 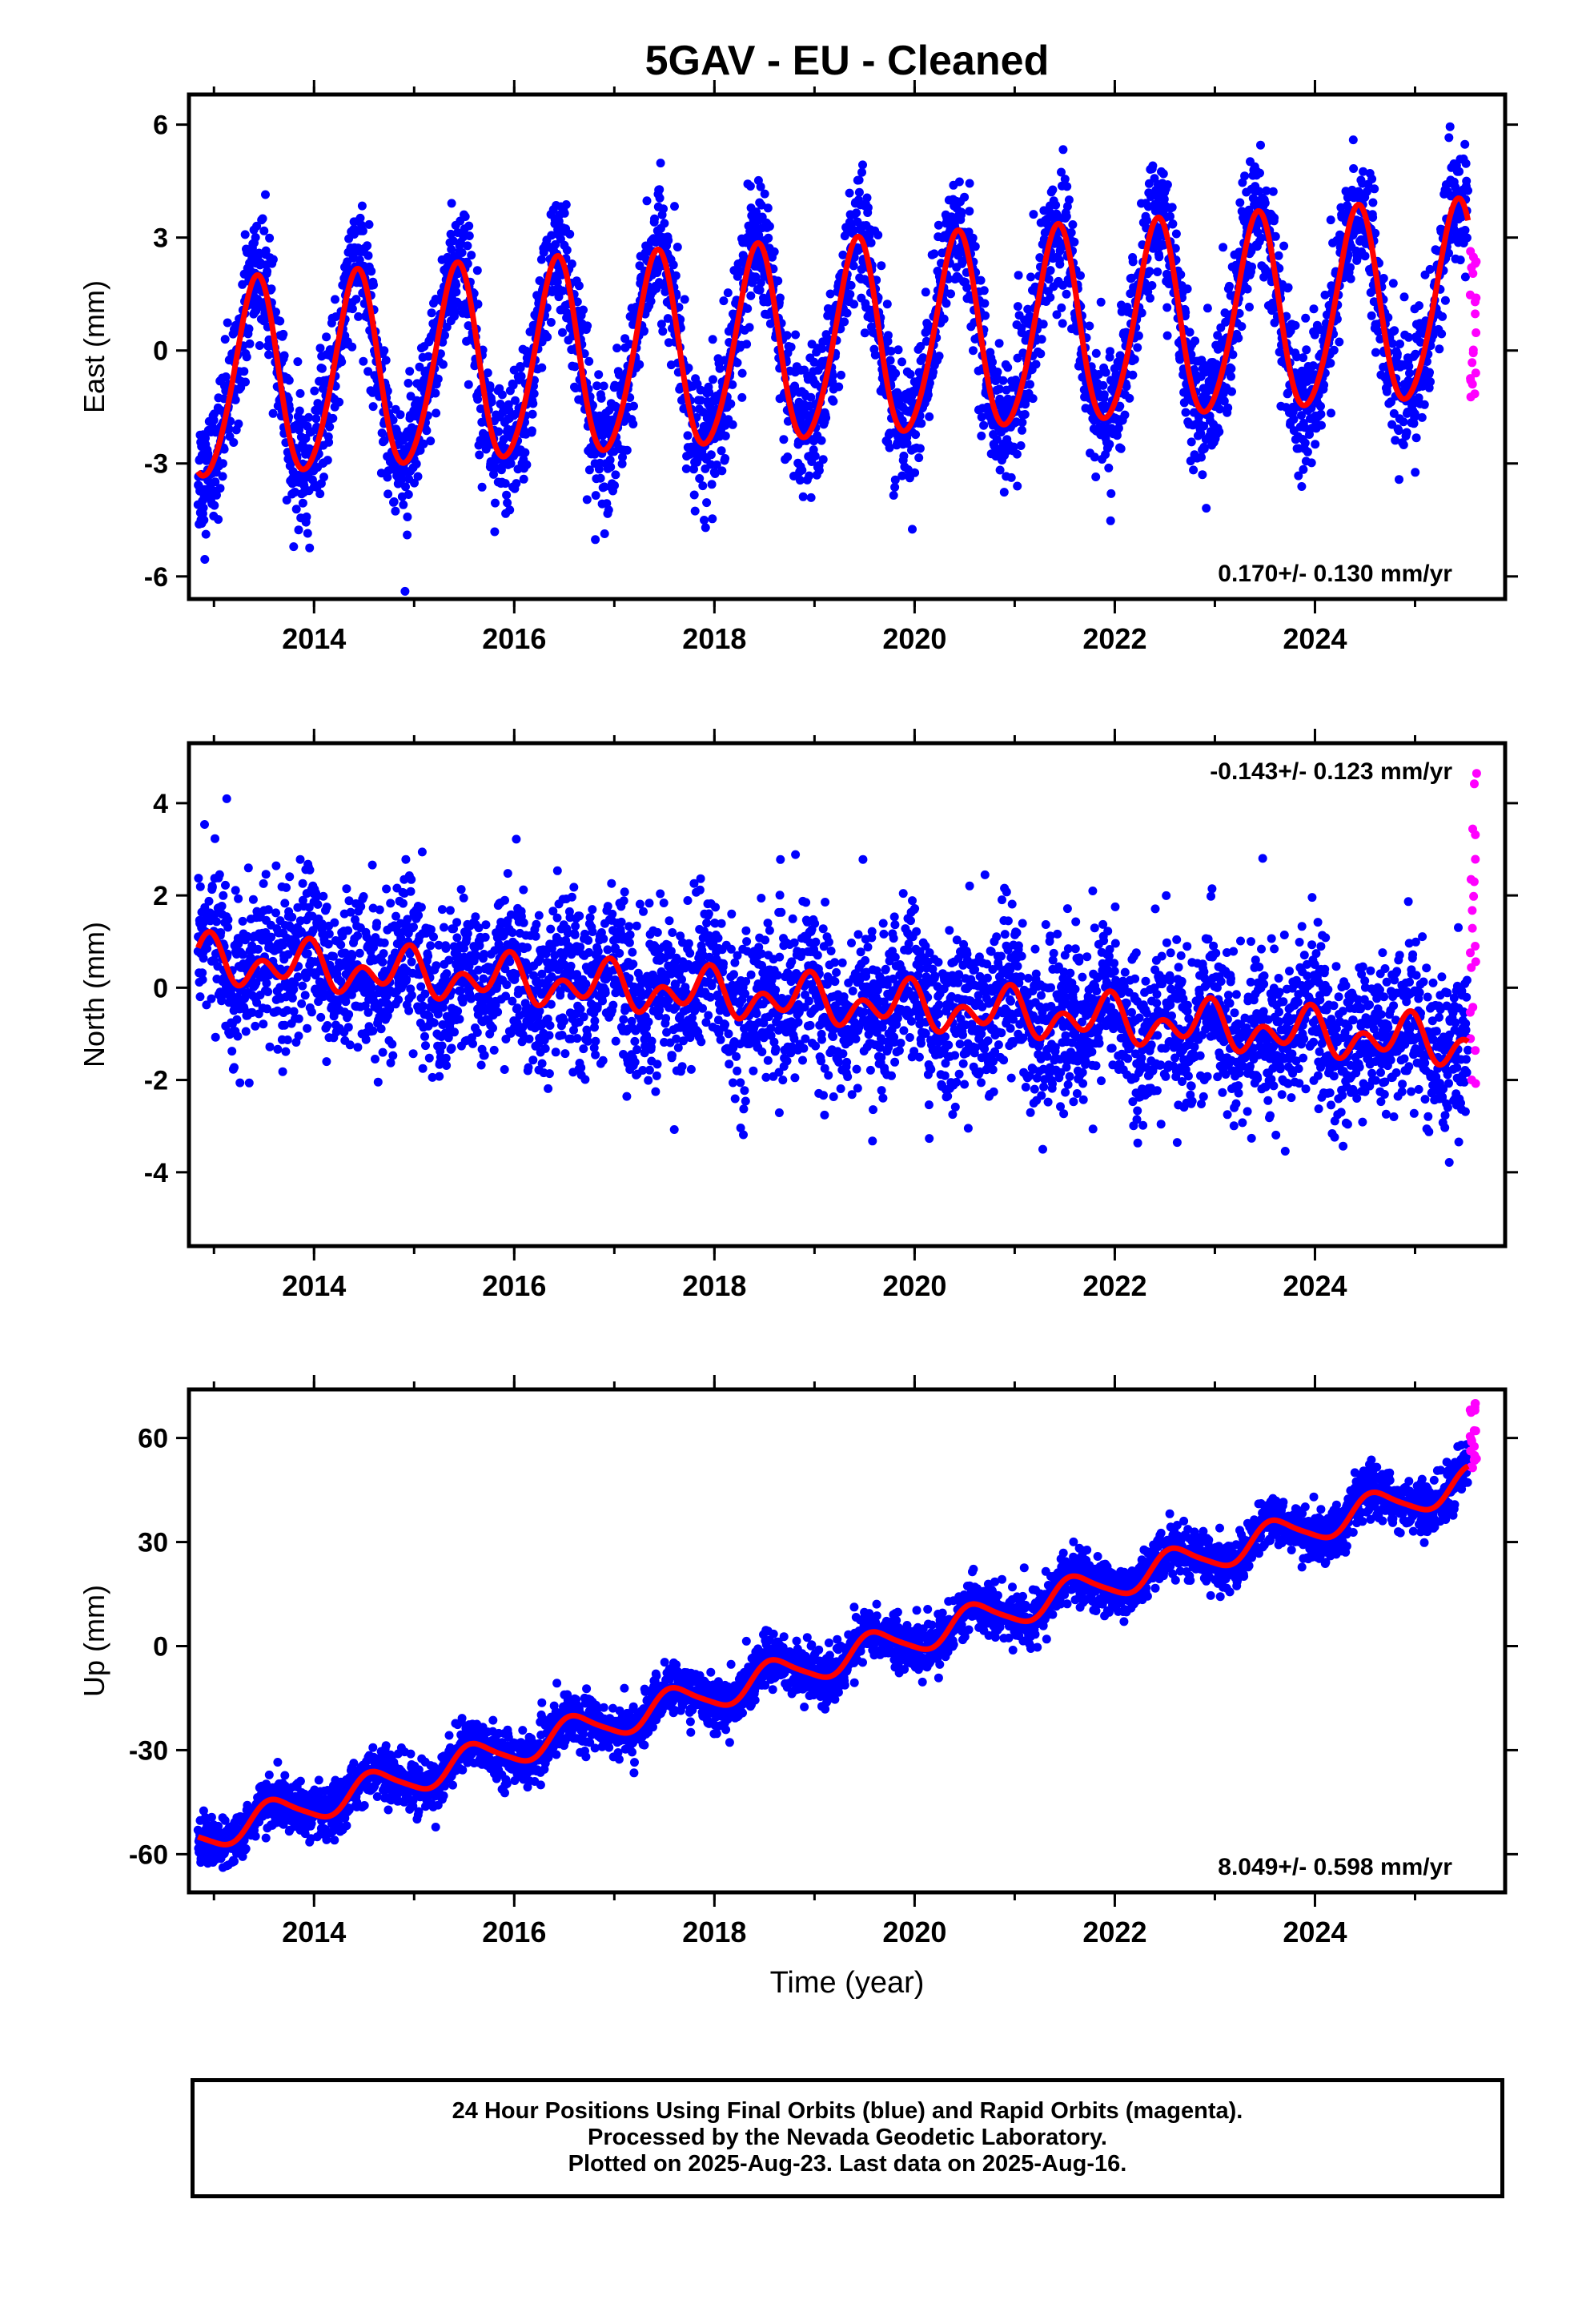 What do you see at coordinates (161, 126) in the screenshot?
I see `y-tick-label: 6` at bounding box center [161, 126].